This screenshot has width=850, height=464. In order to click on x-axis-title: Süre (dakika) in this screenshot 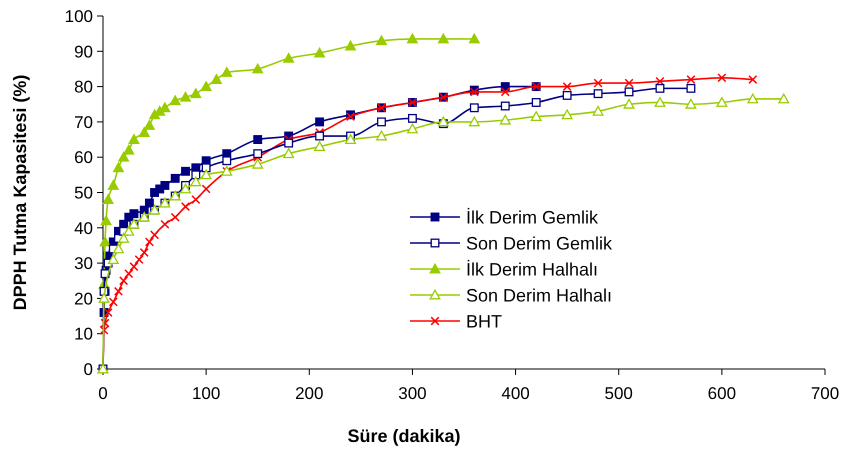, I will do `click(404, 436)`.